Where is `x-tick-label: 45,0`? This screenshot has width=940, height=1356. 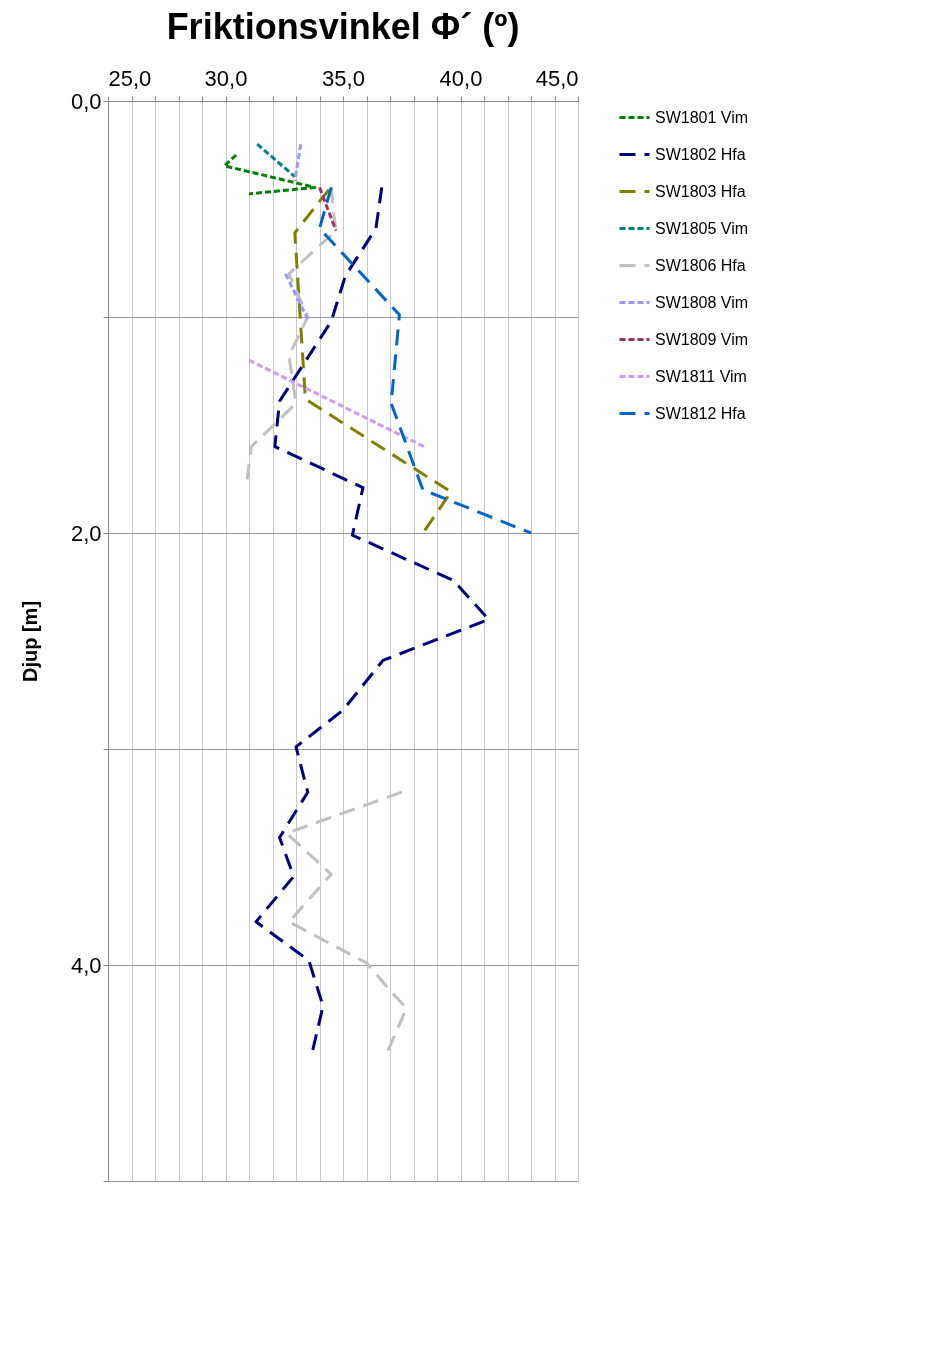 x-tick-label: 45,0 is located at coordinates (557, 78).